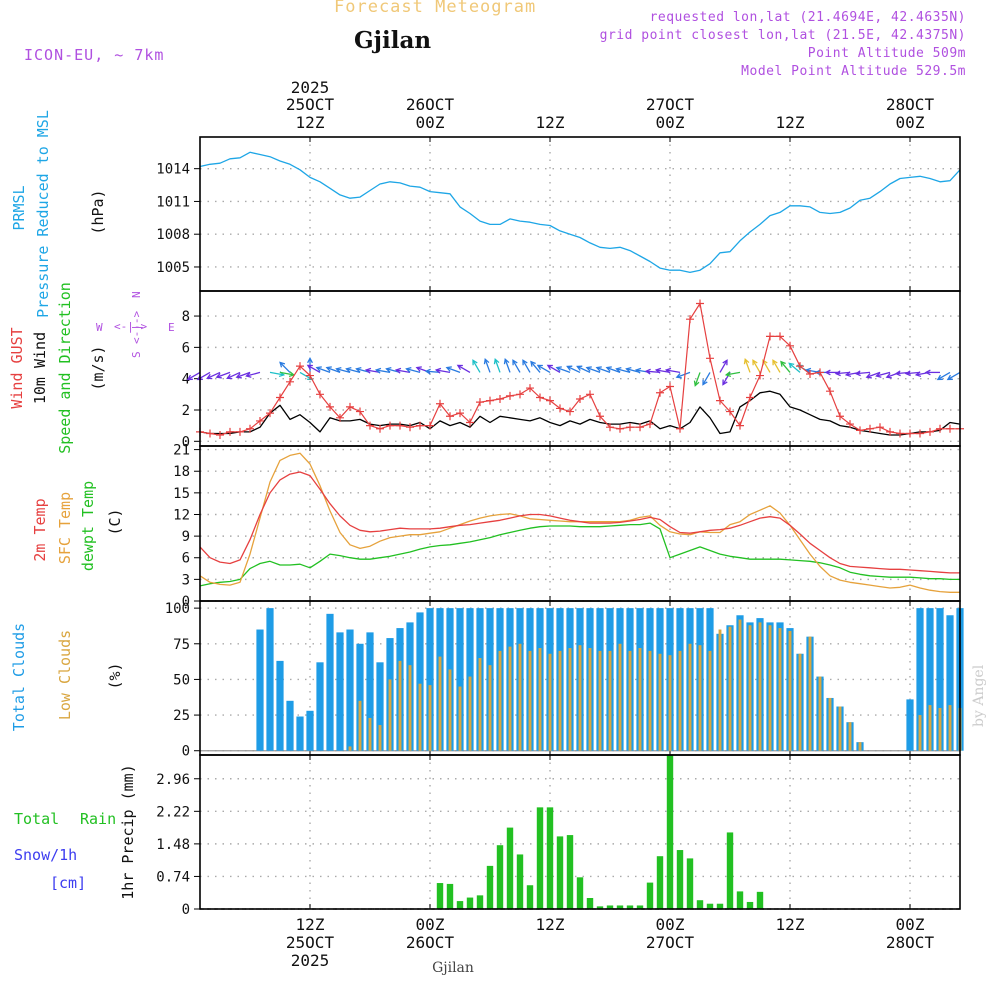 This screenshot has height=1000, width=1000. I want to click on hour-label-bottom: 12Z, so click(550, 924).